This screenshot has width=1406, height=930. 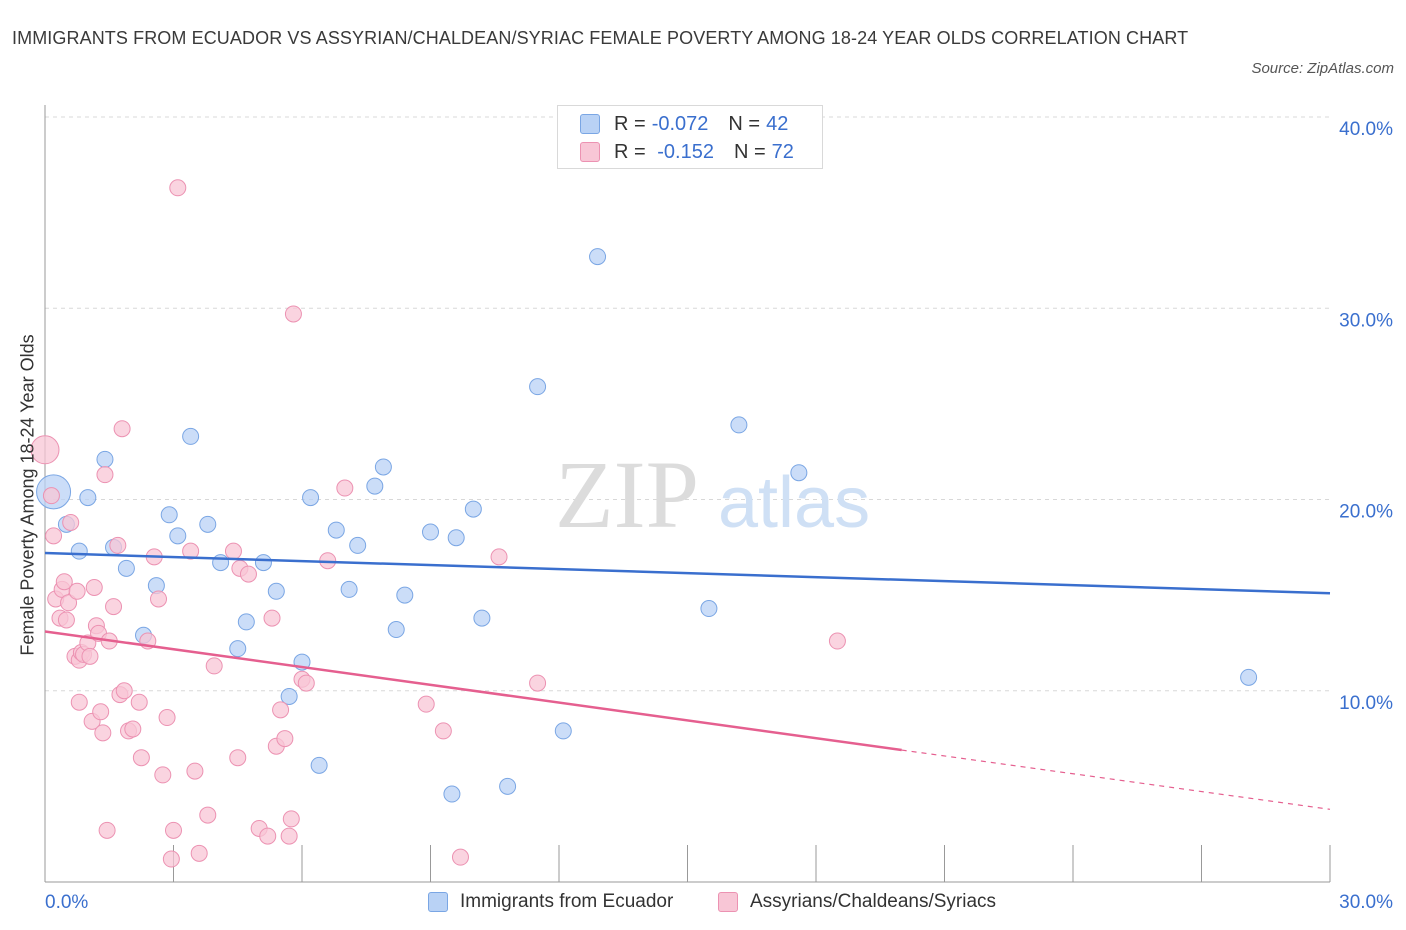 What do you see at coordinates (728, 902) in the screenshot?
I see `bottom-legend-swatch-pink` at bounding box center [728, 902].